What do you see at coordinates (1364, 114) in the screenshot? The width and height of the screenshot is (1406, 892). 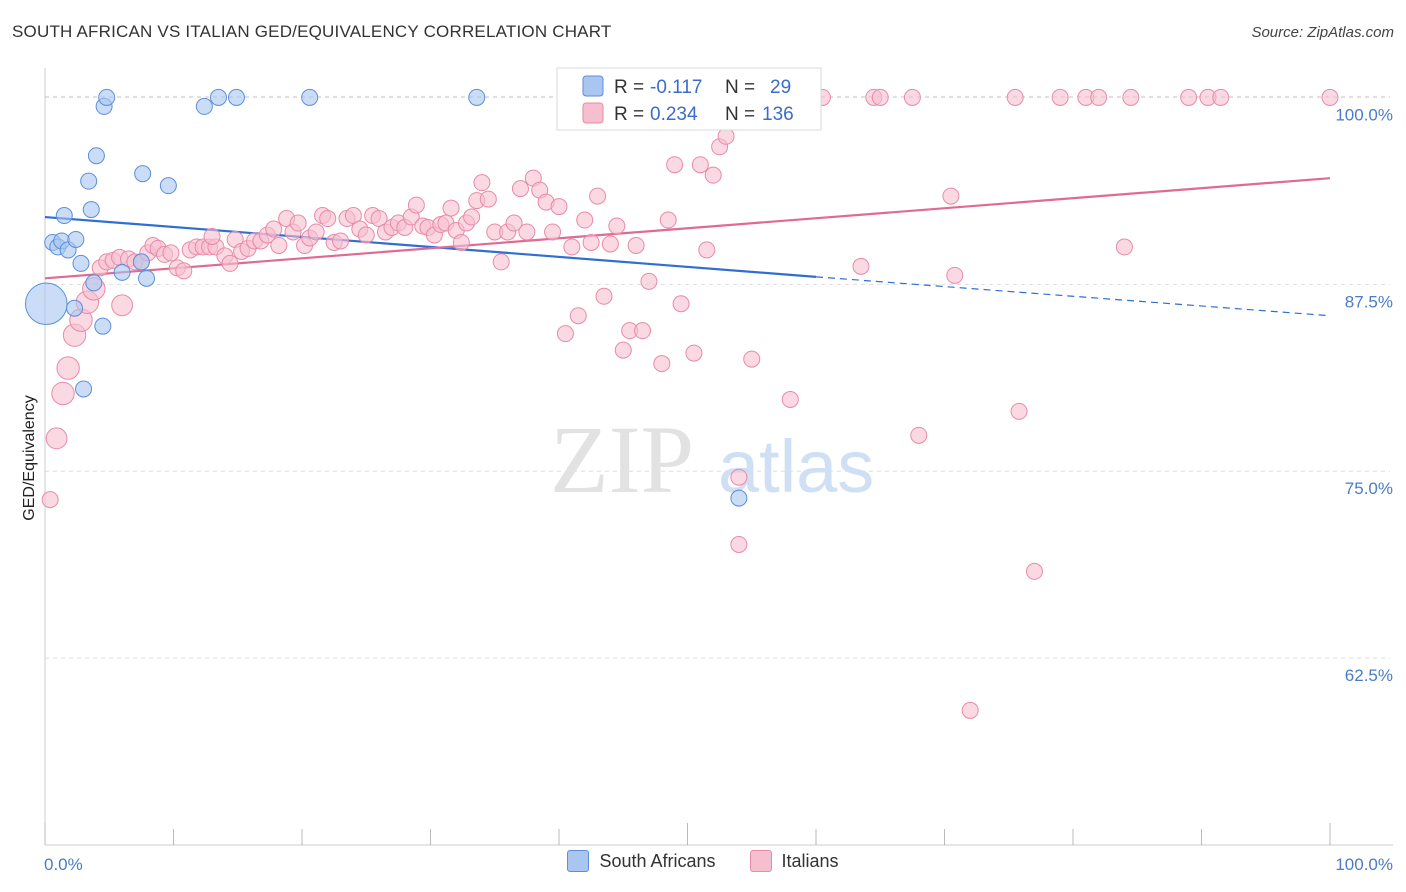 I see `y-tick-label: 100.0%` at bounding box center [1364, 114].